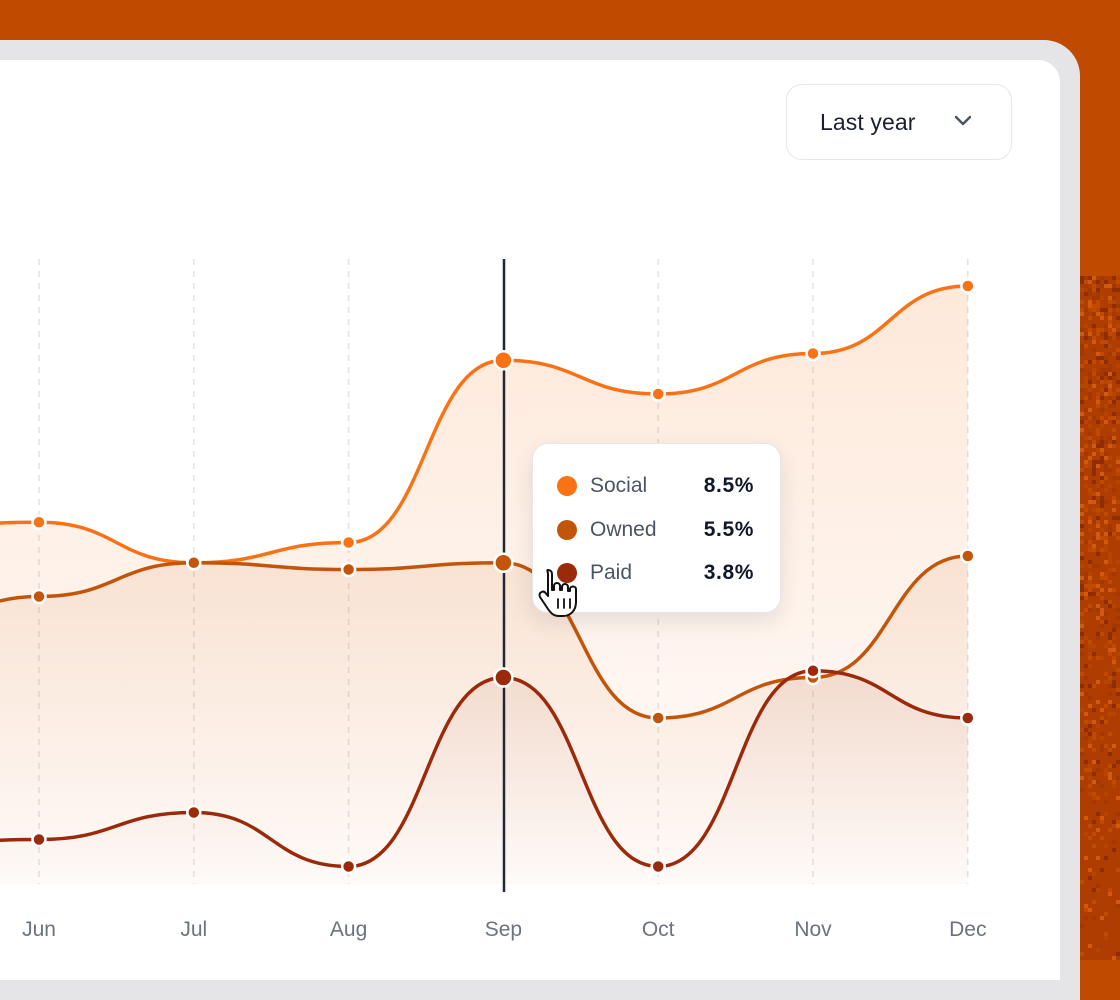  What do you see at coordinates (658, 866) in the screenshot?
I see `paid-point-oct` at bounding box center [658, 866].